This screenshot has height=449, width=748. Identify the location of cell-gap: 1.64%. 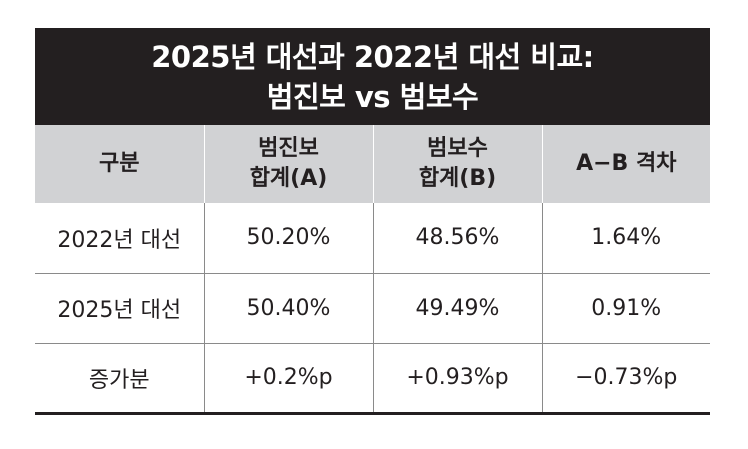
(625, 238).